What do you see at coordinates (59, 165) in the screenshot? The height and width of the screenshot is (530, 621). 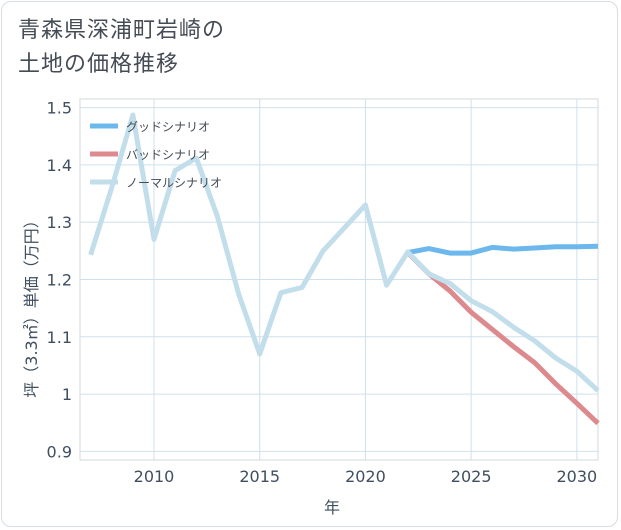 I see `y-tick-label: 1.4` at bounding box center [59, 165].